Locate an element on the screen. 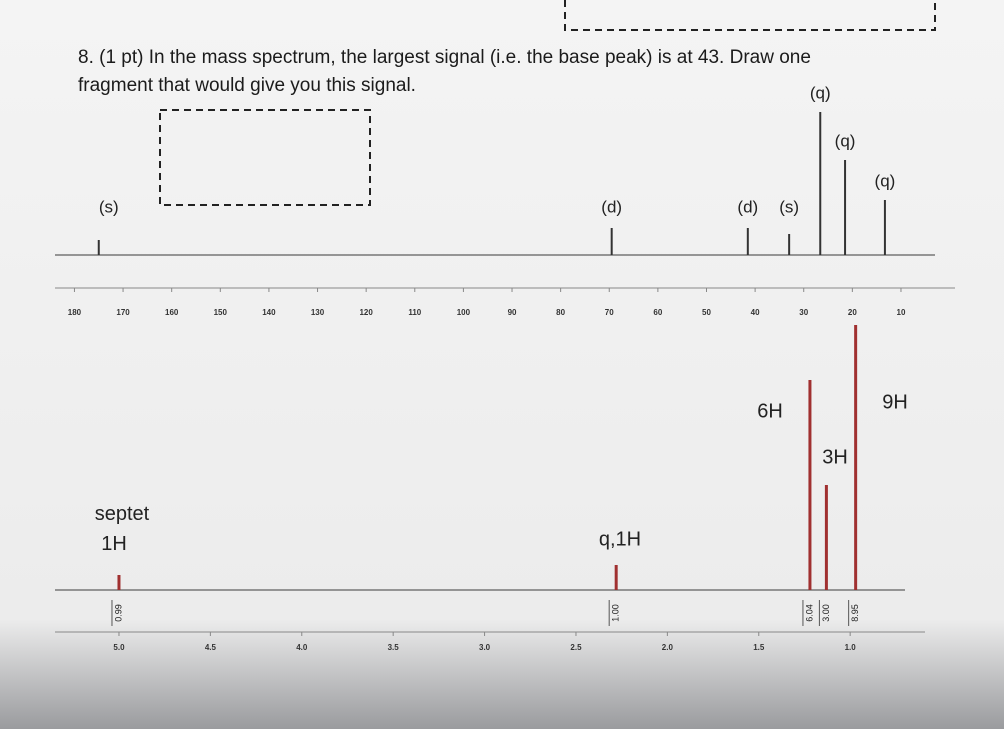 The width and height of the screenshot is (1004, 729). x-tick-label: 2.5 is located at coordinates (576, 647).